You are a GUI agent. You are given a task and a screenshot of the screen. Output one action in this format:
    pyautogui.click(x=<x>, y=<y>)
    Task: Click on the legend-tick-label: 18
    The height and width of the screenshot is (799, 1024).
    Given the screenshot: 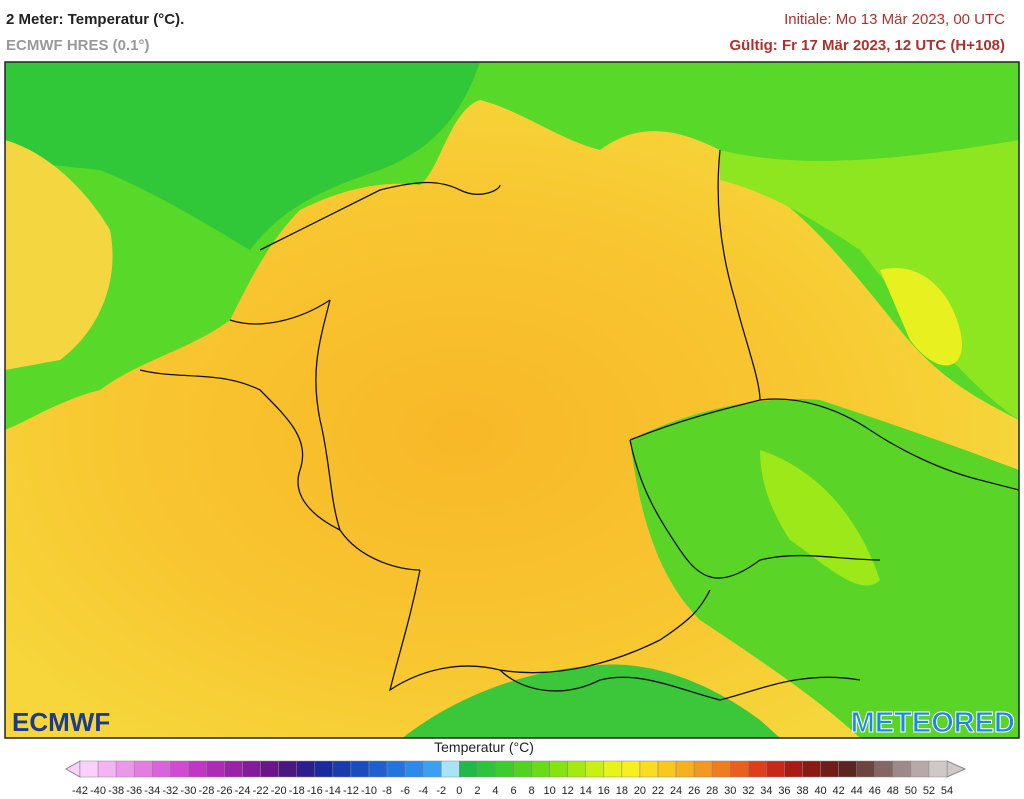 What is the action you would take?
    pyautogui.click(x=622, y=791)
    